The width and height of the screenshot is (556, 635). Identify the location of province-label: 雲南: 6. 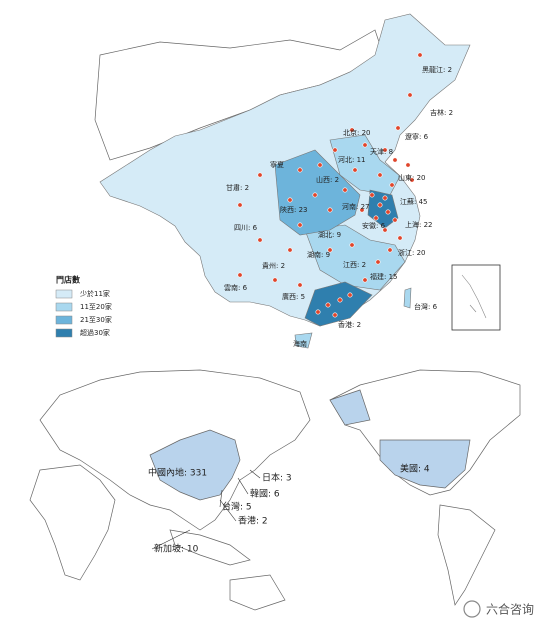
(236, 287).